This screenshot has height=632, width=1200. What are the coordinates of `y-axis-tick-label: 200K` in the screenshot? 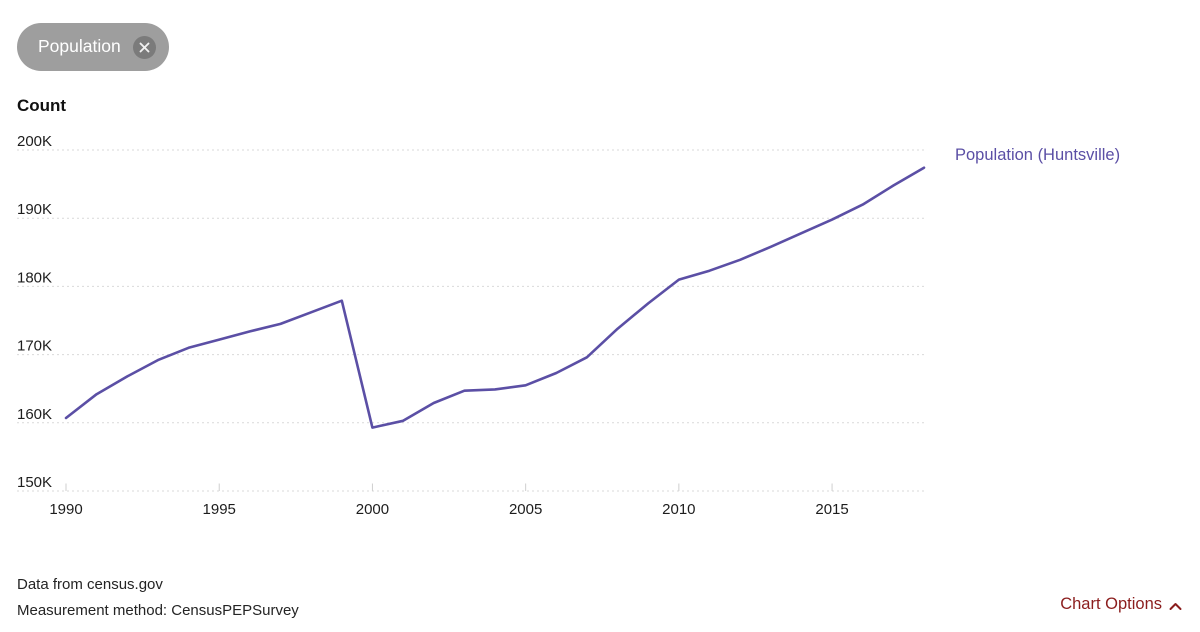 It's located at (34, 141).